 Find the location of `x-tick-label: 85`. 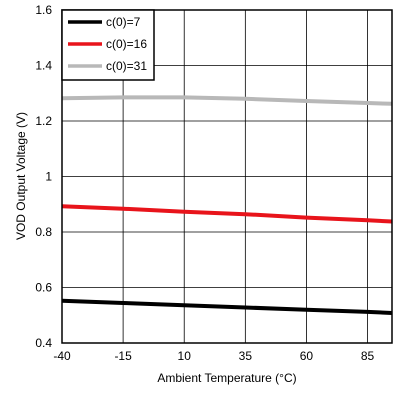

x-tick-label: 85 is located at coordinates (368, 356).